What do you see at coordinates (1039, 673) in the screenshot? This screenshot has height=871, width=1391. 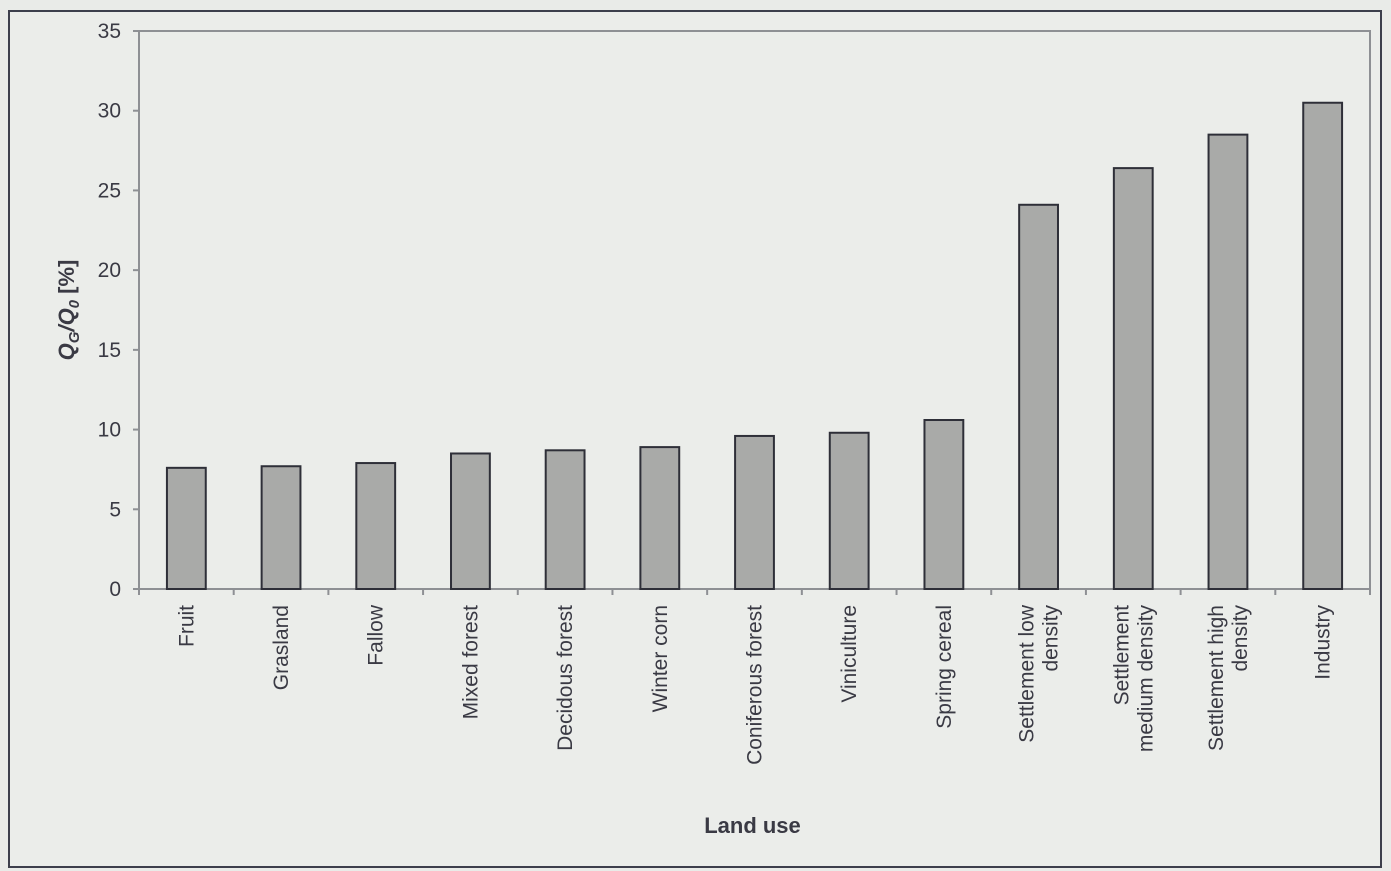 I see `x-category-label: Settlement low density` at bounding box center [1039, 673].